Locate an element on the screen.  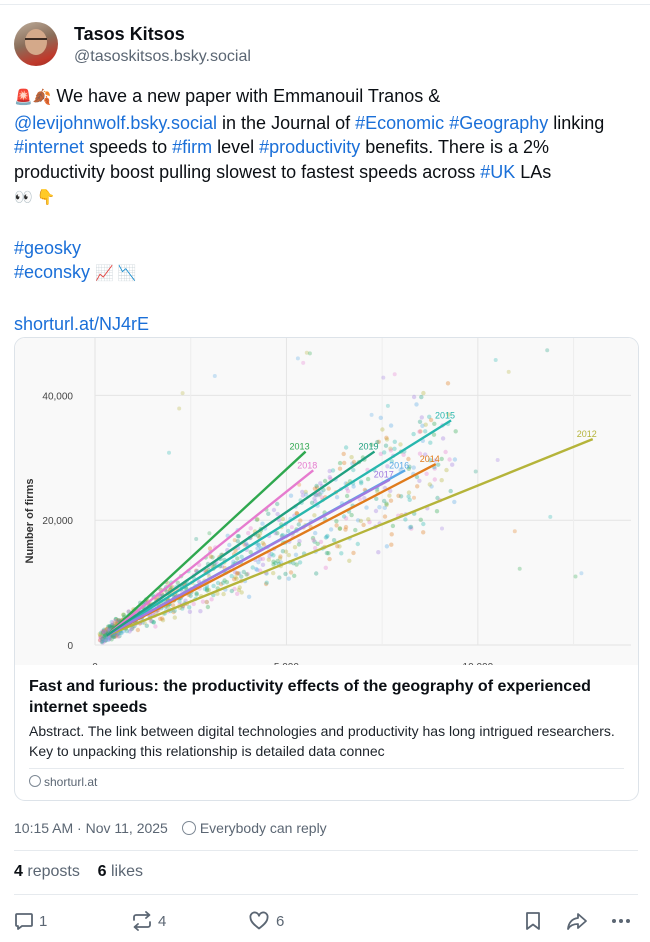
repost-button: 4 is located at coordinates (148, 921).